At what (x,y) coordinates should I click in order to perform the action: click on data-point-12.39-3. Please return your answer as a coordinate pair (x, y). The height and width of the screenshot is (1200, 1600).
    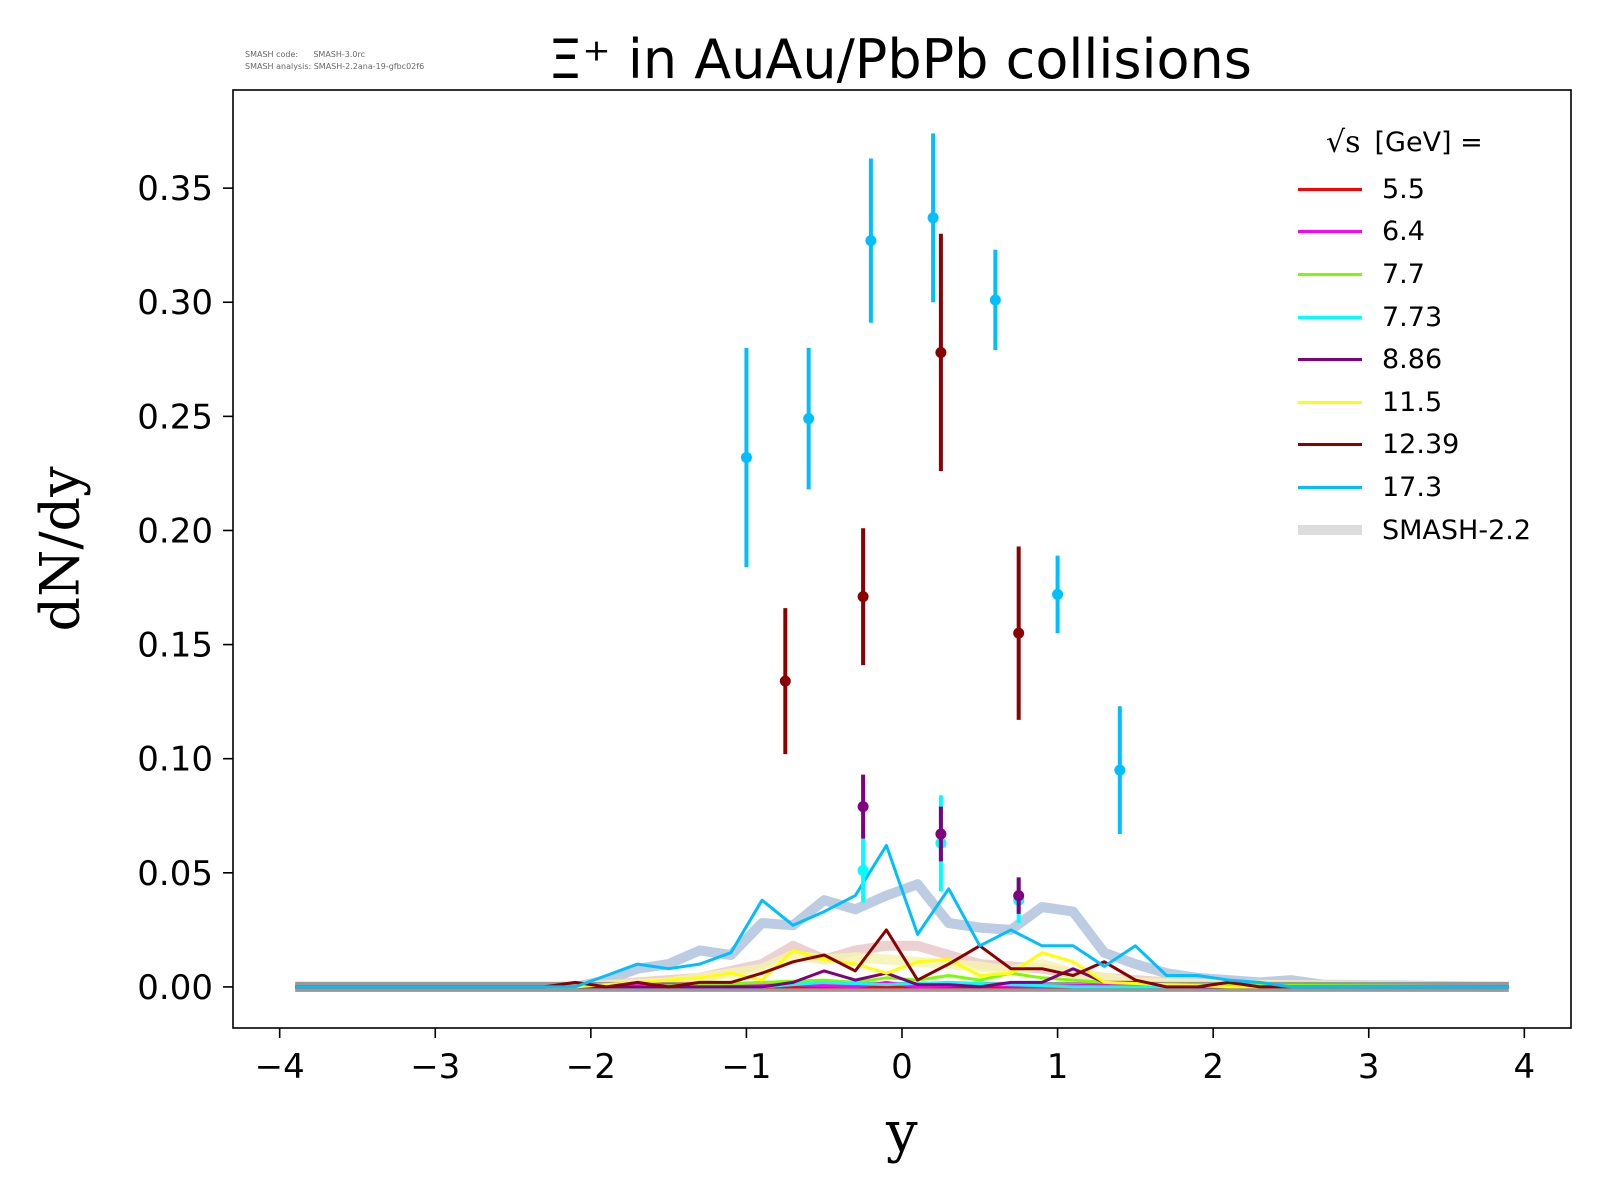
    Looking at the image, I should click on (1019, 633).